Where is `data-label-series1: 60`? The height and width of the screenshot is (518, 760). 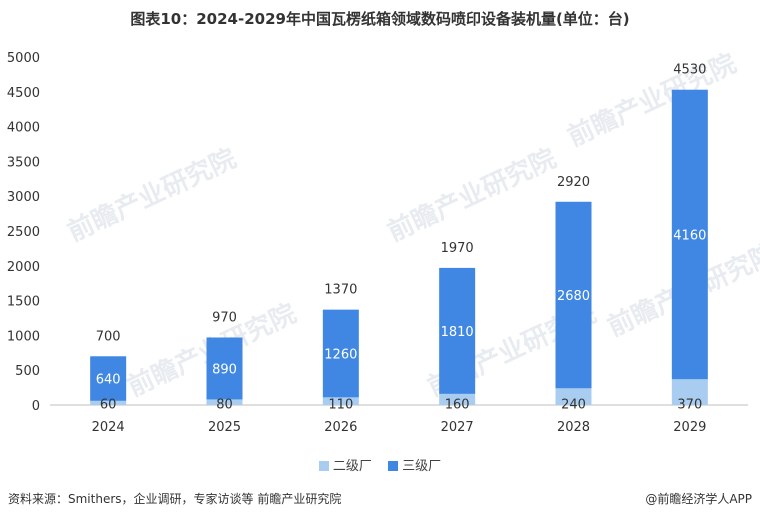 data-label-series1: 60 is located at coordinates (108, 405).